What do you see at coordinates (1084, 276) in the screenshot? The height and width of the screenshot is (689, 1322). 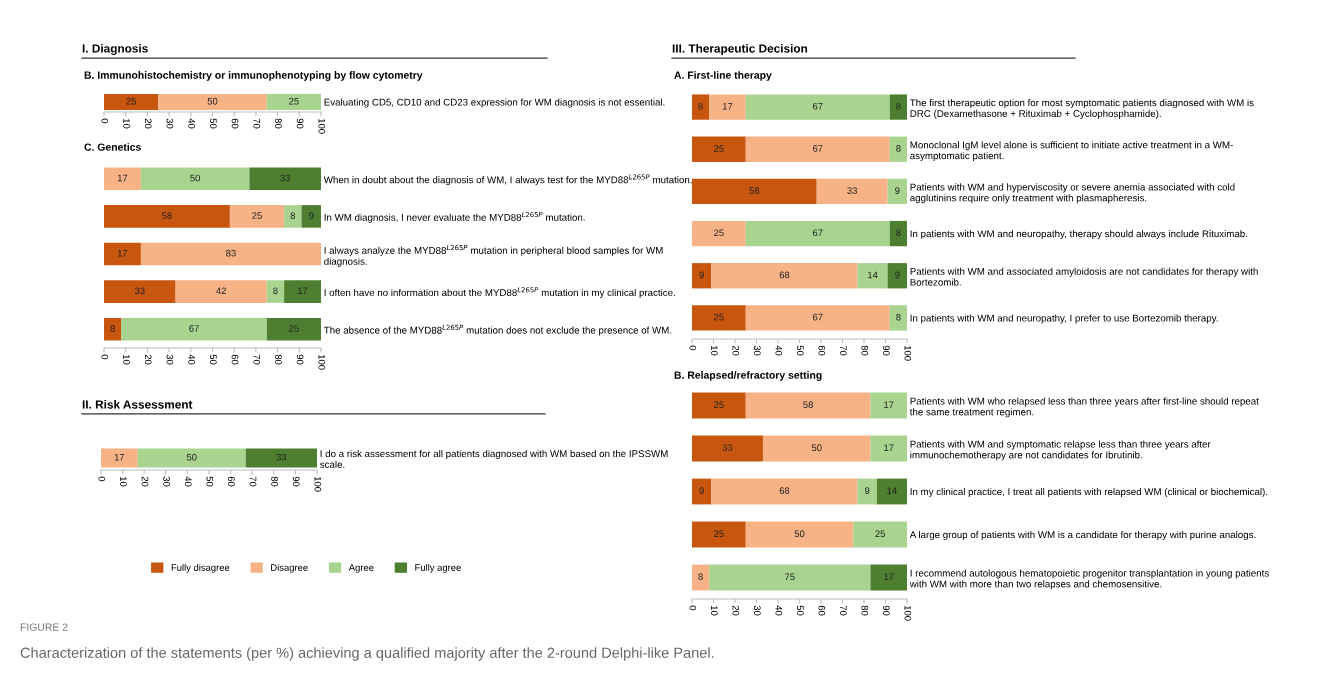 I see `y-tick-label: Patients with WM and associated amyloidosis are not candidates for therapy with Bortezomib.` at bounding box center [1084, 276].